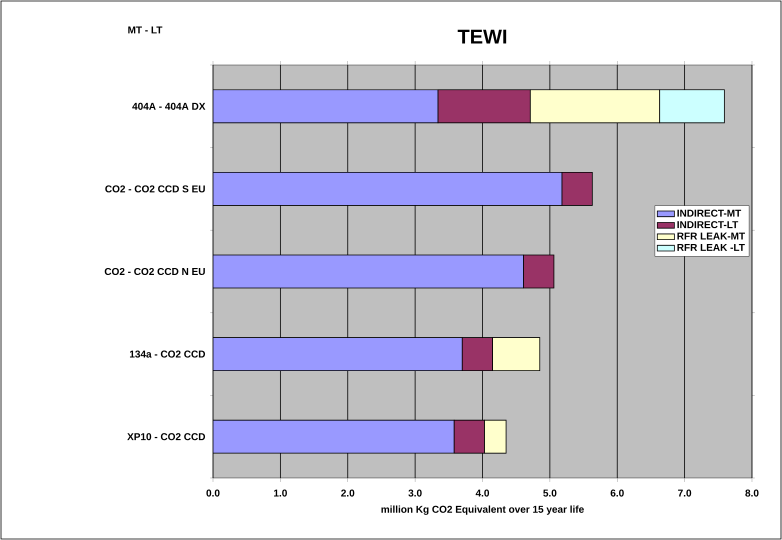  Describe the element at coordinates (482, 37) in the screenshot. I see `chart-title: TEWI` at that location.